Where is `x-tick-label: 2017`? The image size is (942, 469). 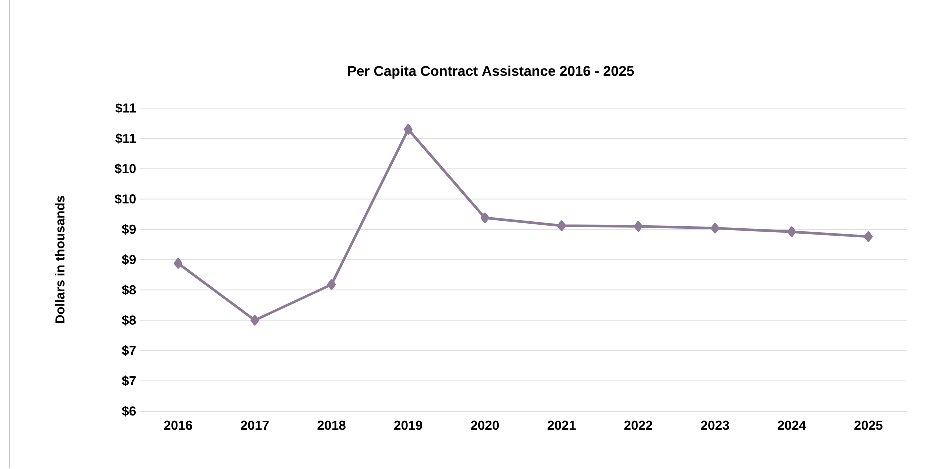
x-tick-label: 2017 is located at coordinates (255, 425).